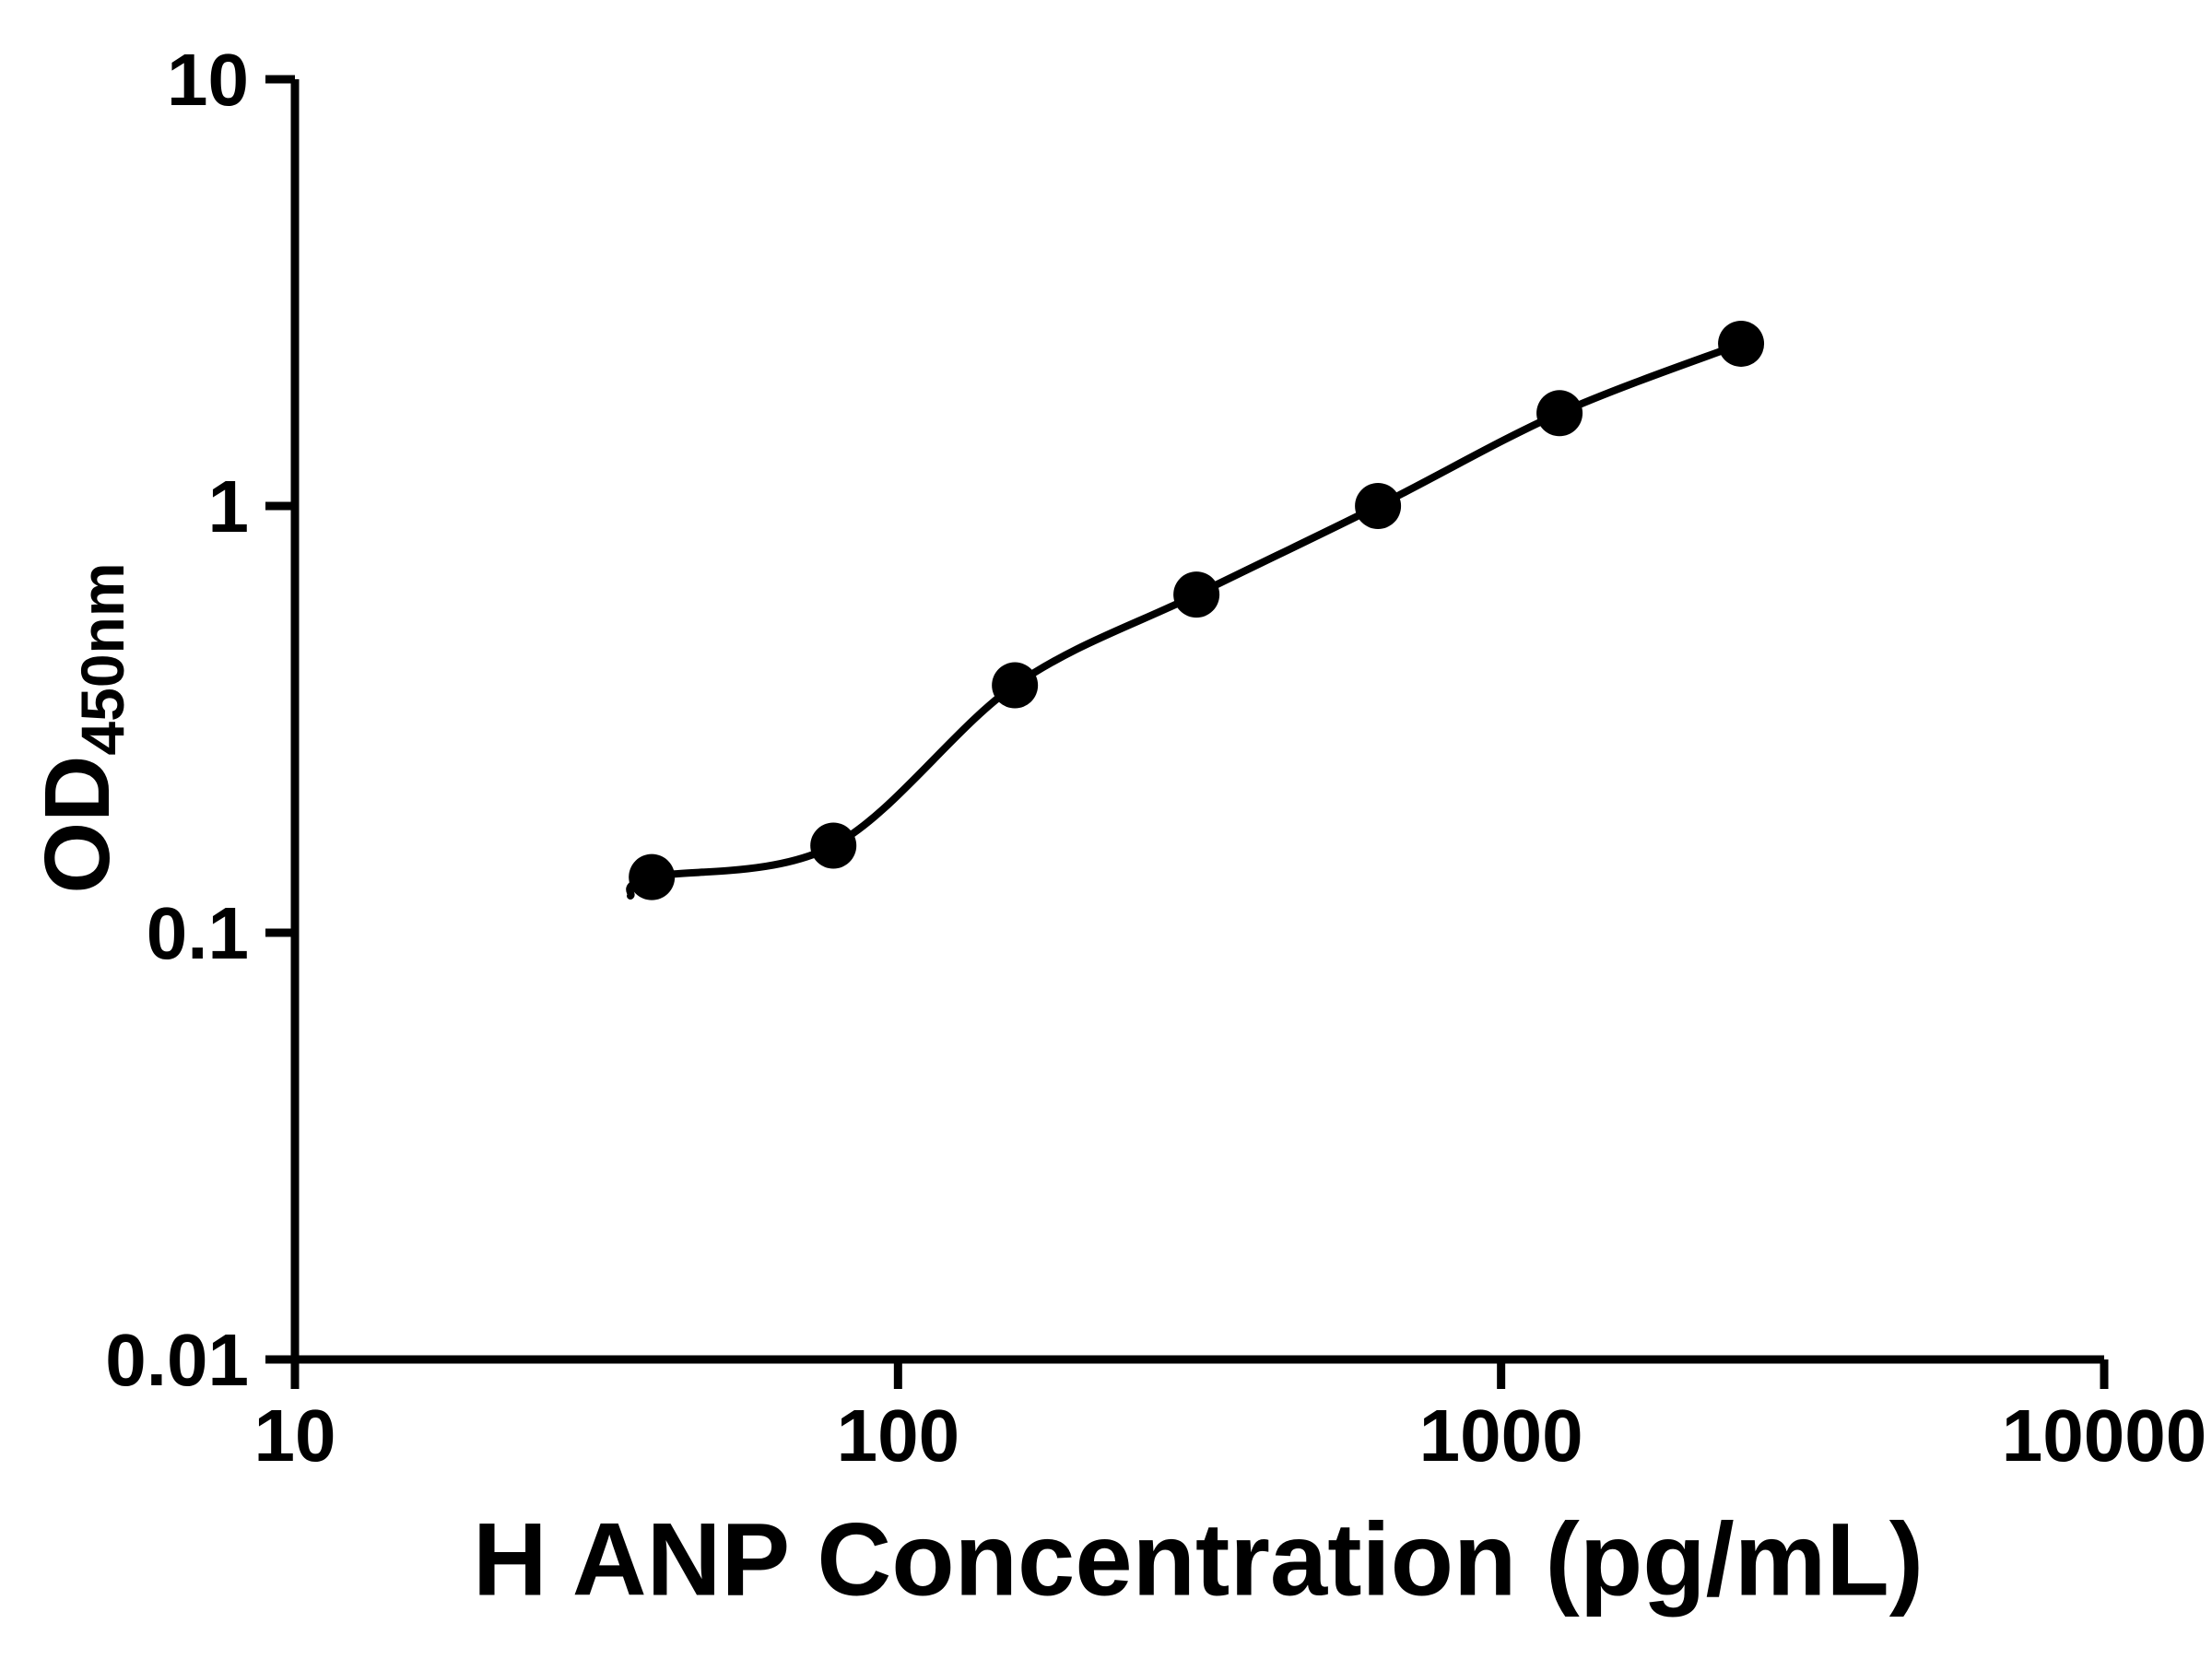 This screenshot has width=2212, height=1659. Describe the element at coordinates (77, 824) in the screenshot. I see `y-axis-title-main: OD` at that location.